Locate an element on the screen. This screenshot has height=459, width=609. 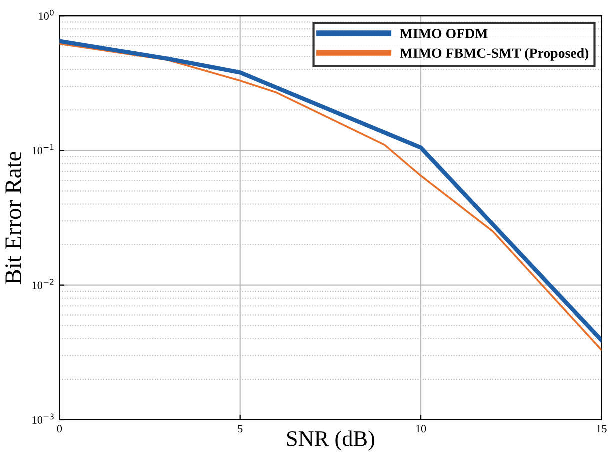
x-tick-label: 15 is located at coordinates (602, 429).